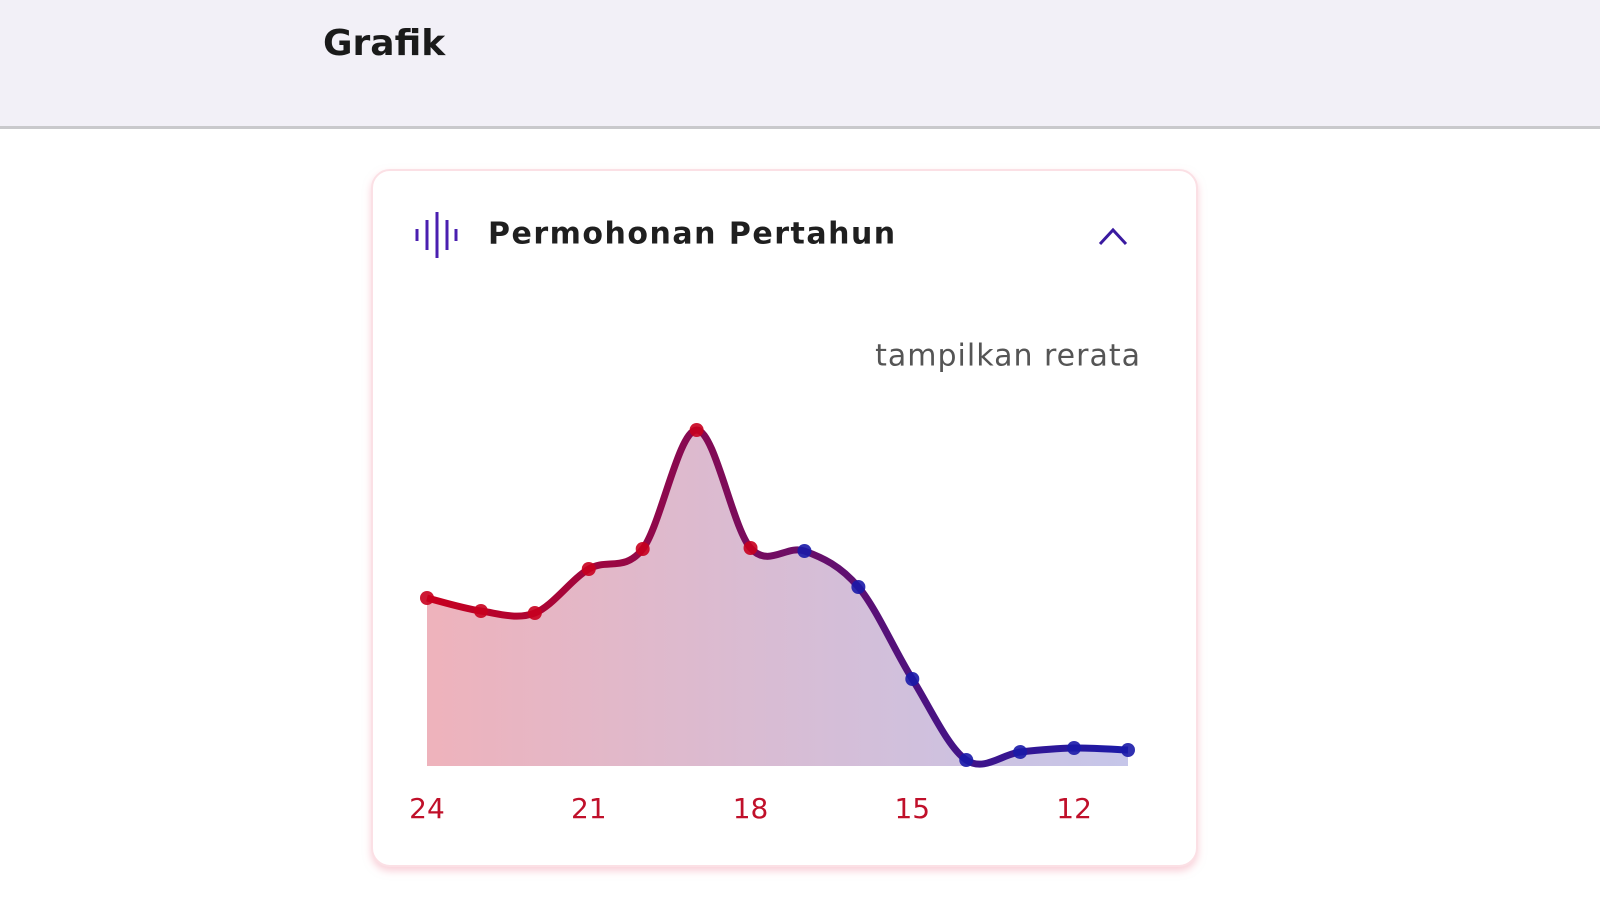 The width and height of the screenshot is (1600, 904). What do you see at coordinates (384, 43) in the screenshot?
I see `header-title: Grafik` at bounding box center [384, 43].